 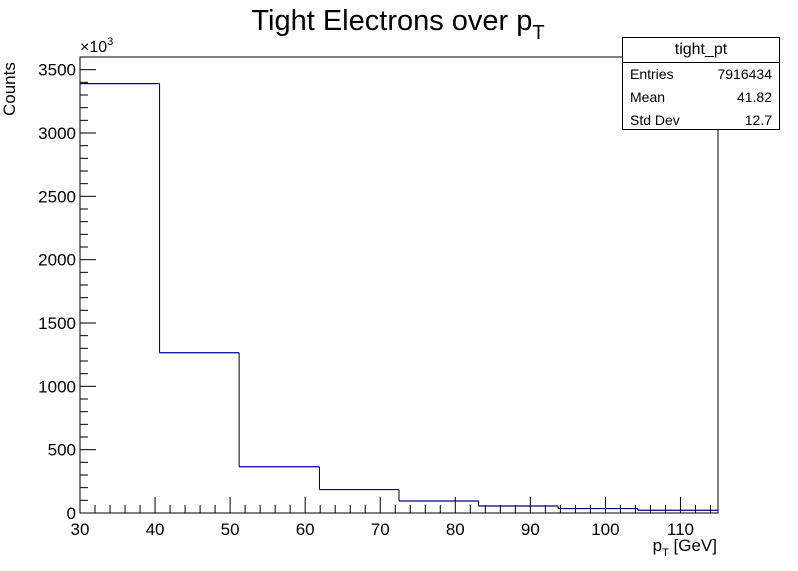 I want to click on stats-value: 41.82, so click(x=754, y=97).